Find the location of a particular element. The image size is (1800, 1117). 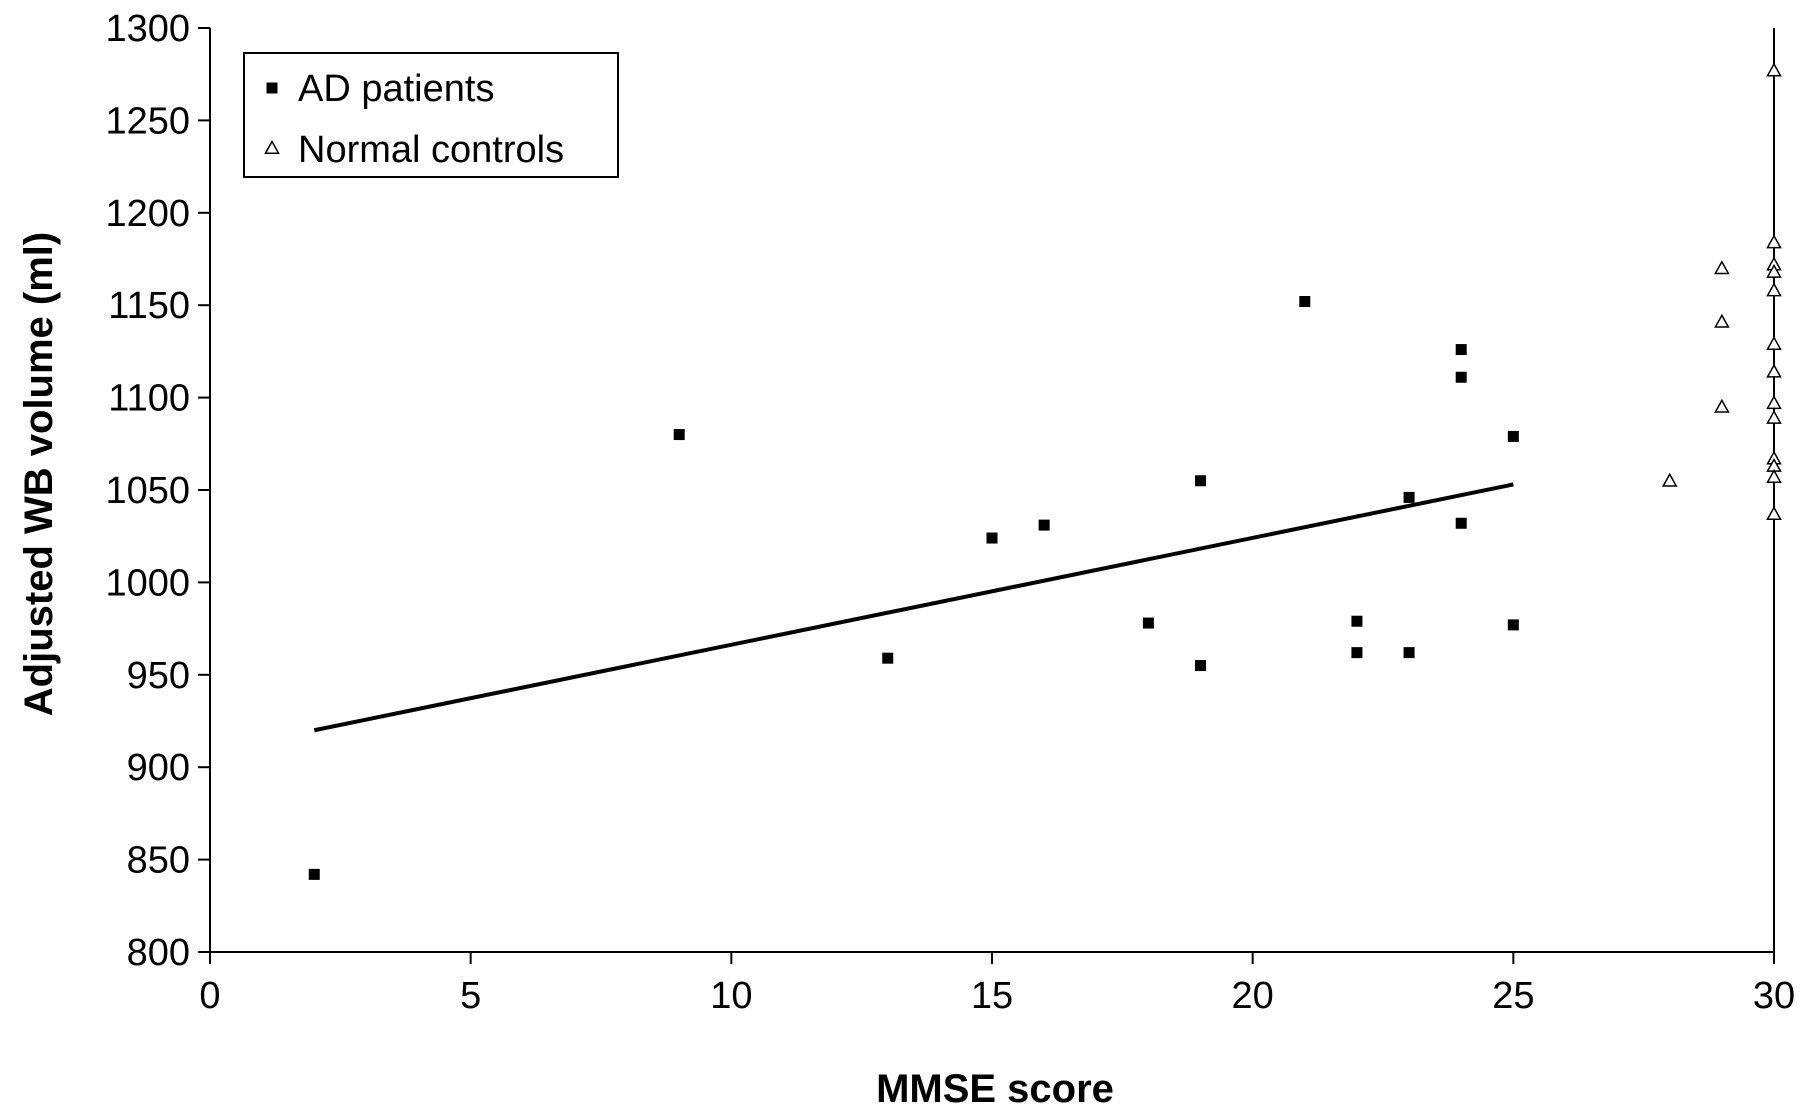

x-tick-label: 20 is located at coordinates (1253, 996).